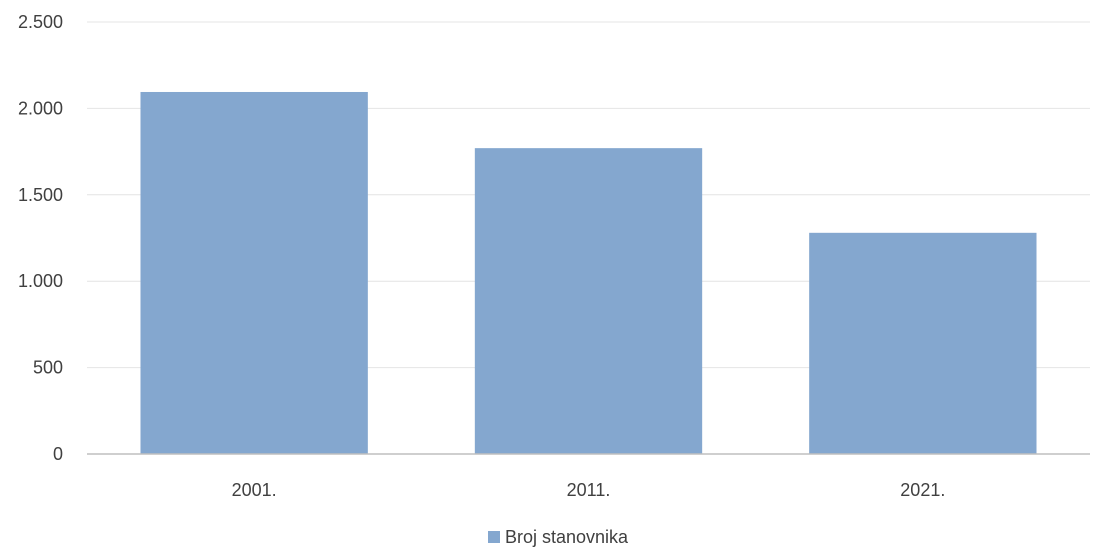  What do you see at coordinates (922, 490) in the screenshot?
I see `x-tick-label: 2021.` at bounding box center [922, 490].